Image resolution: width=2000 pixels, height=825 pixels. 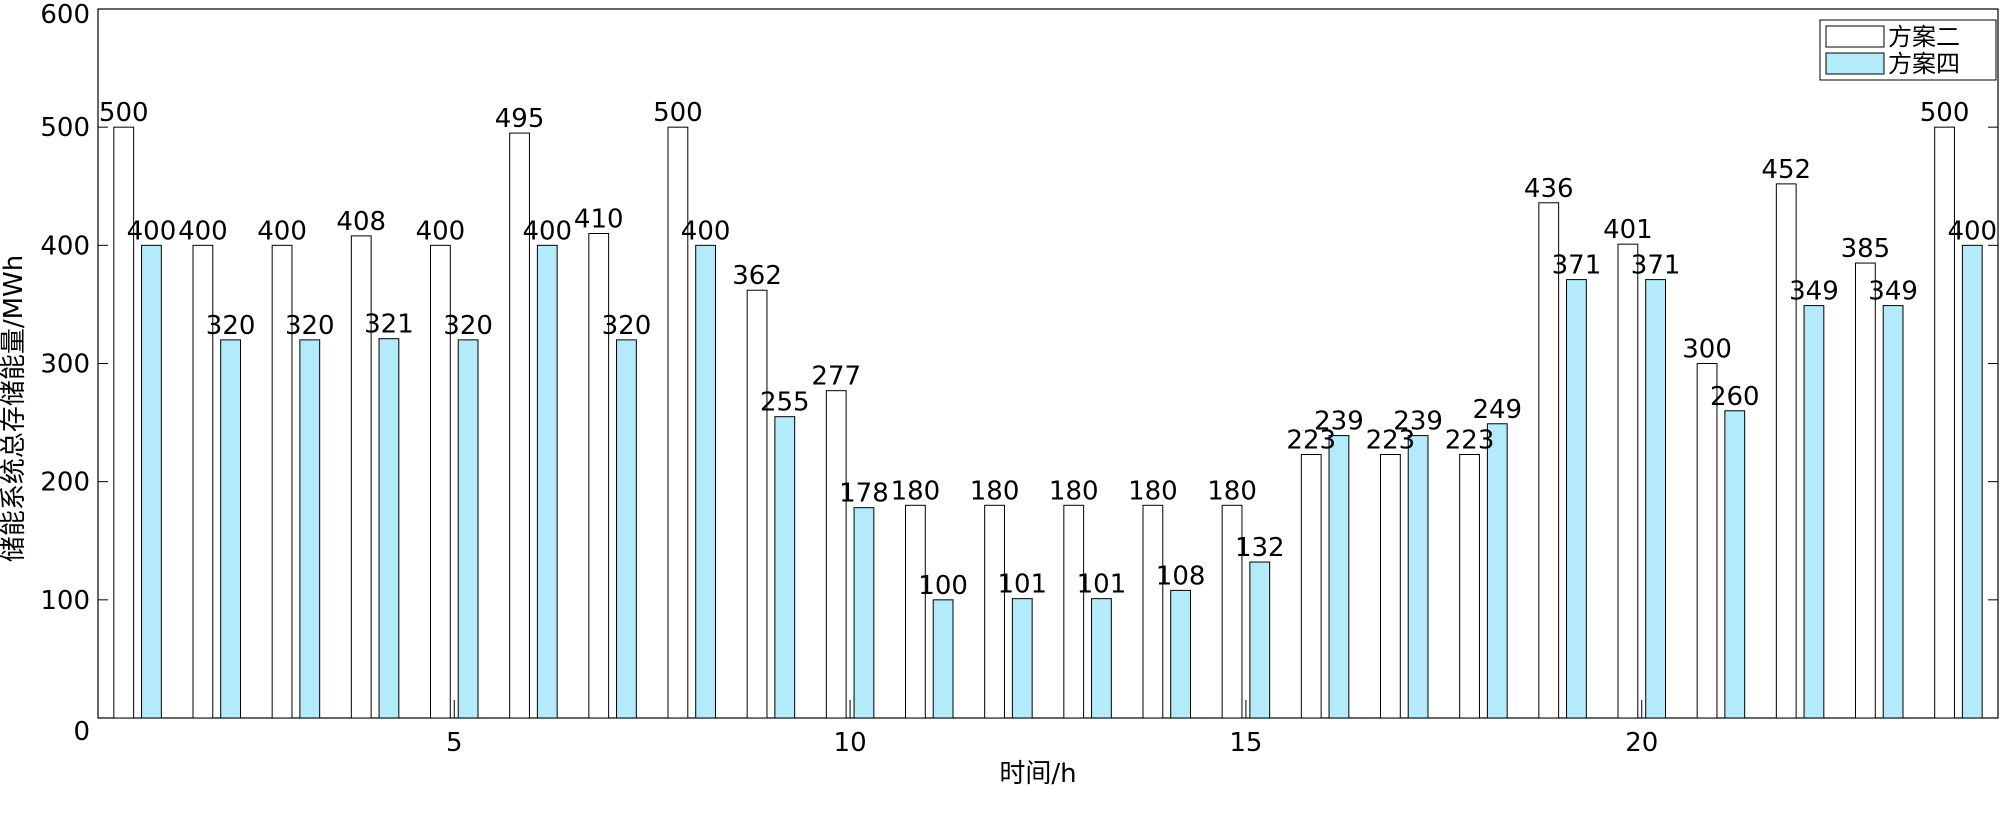 I want to click on data-label: 452, so click(x=1786, y=170).